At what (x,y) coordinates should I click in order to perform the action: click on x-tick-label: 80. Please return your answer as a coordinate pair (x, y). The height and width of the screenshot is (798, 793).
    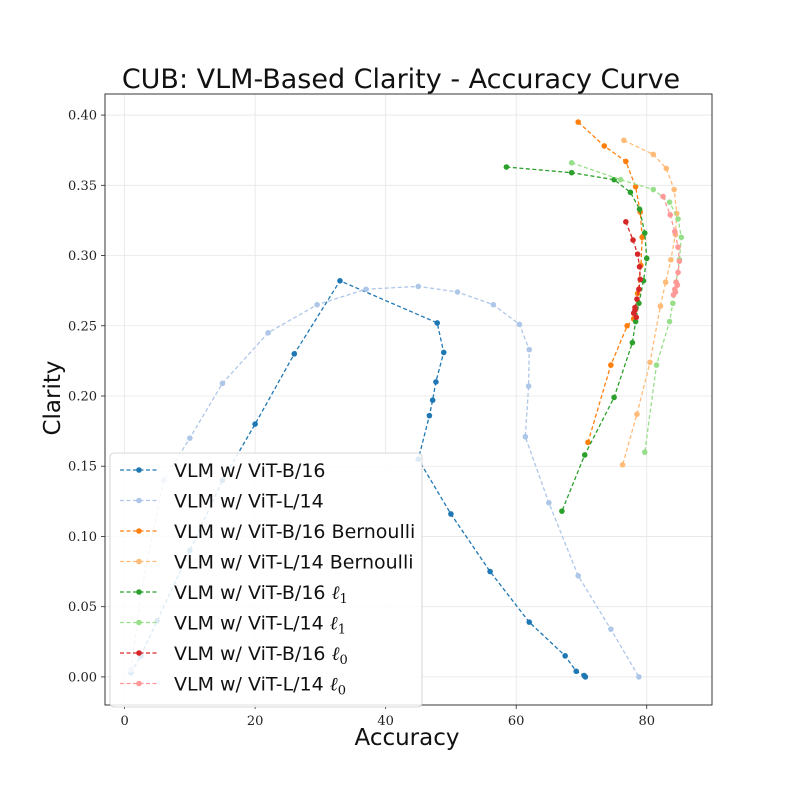
    Looking at the image, I should click on (646, 721).